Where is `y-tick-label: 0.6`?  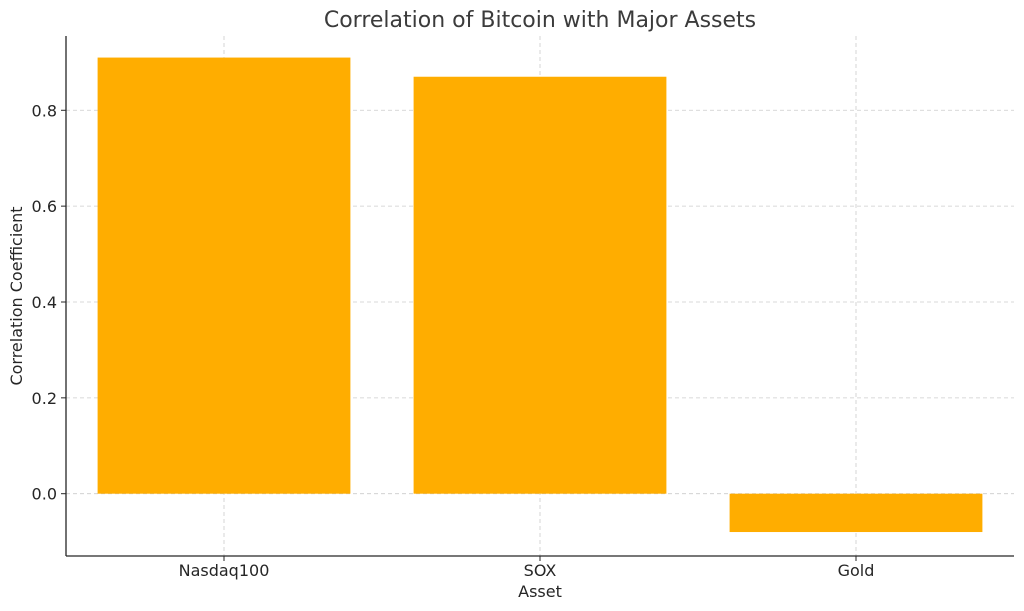
y-tick-label: 0.6 is located at coordinates (44, 206).